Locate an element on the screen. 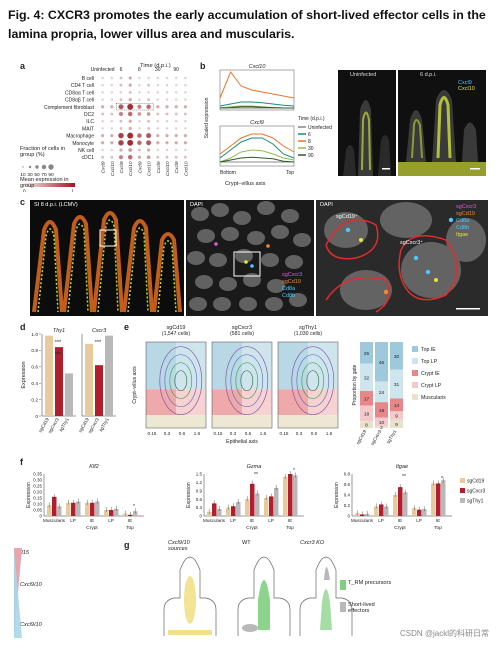 The height and width of the screenshot is (645, 497). c-img3-legend-cd8b: Cd8b is located at coordinates (463, 228).